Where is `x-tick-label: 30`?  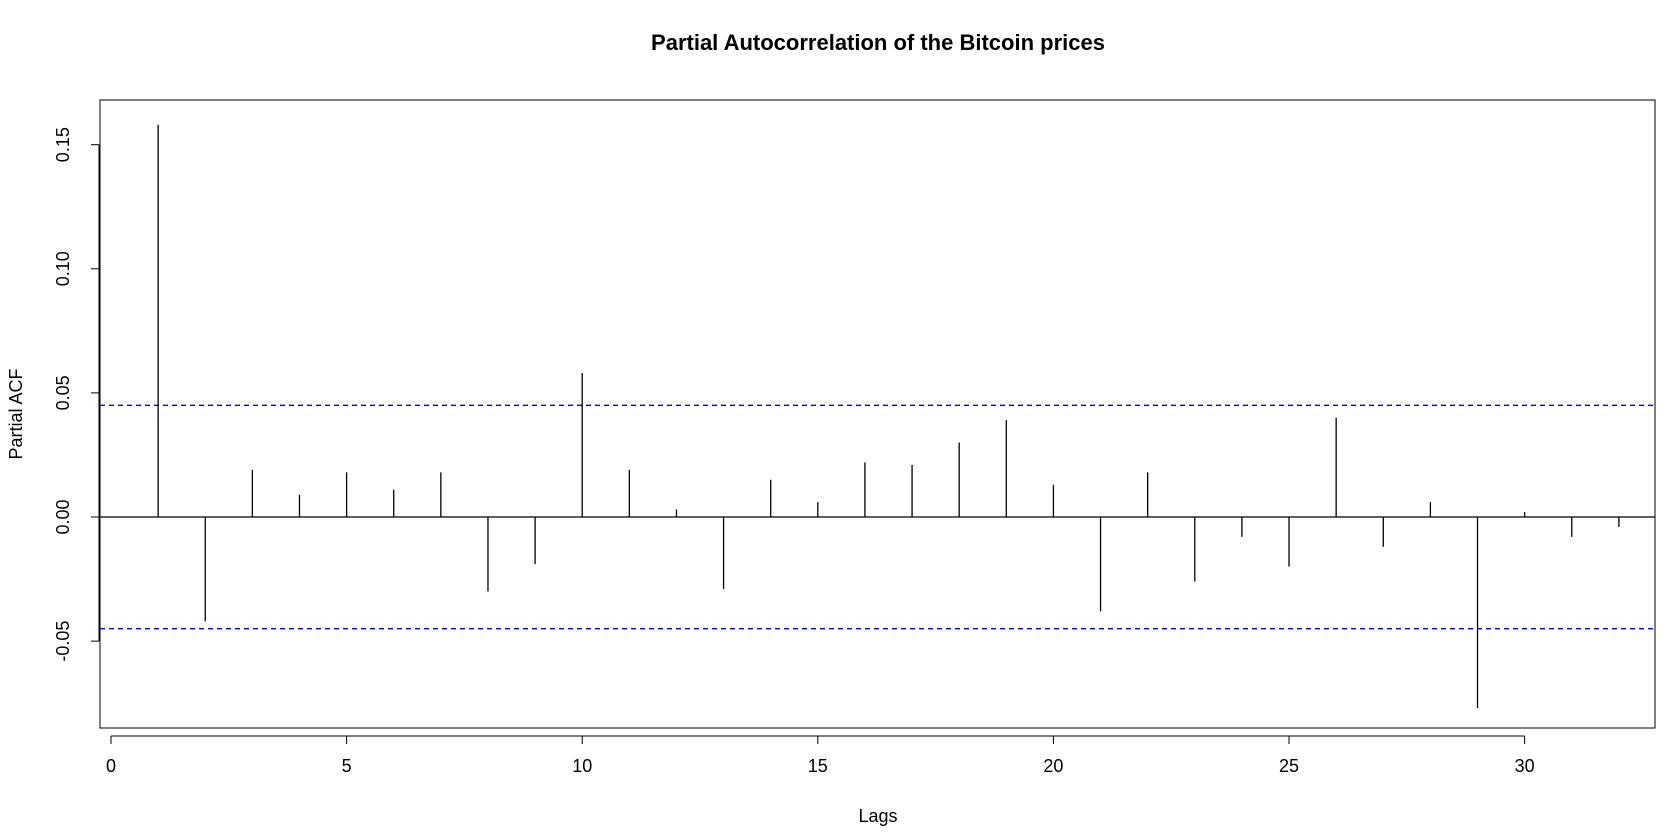
x-tick-label: 30 is located at coordinates (1525, 766).